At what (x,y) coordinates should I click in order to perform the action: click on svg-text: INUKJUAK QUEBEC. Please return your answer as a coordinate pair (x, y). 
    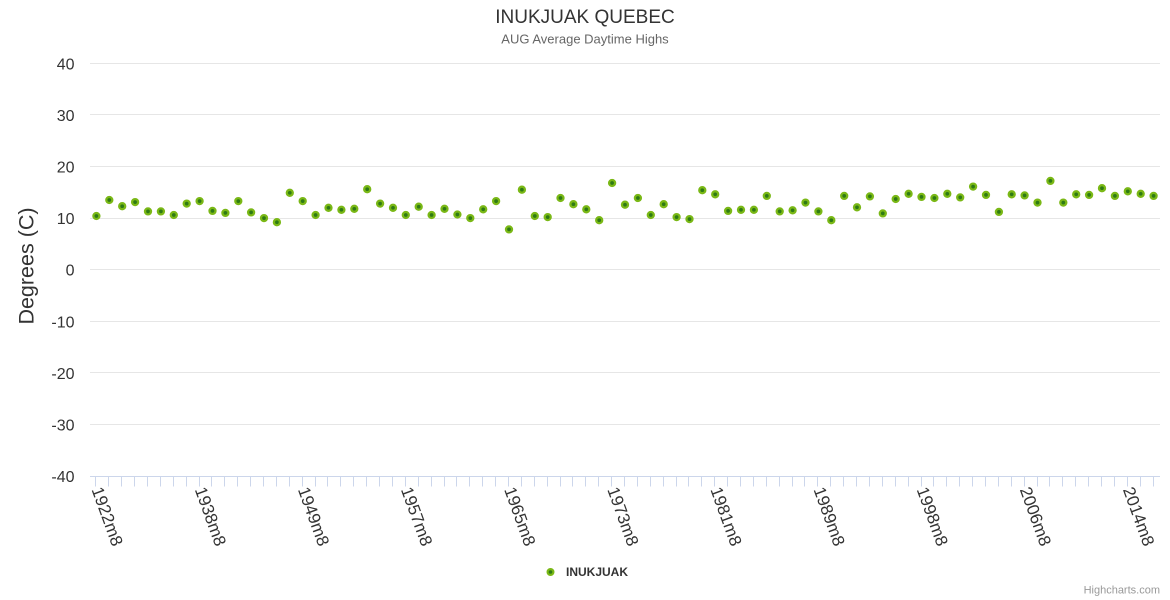
    Looking at the image, I should click on (584, 17).